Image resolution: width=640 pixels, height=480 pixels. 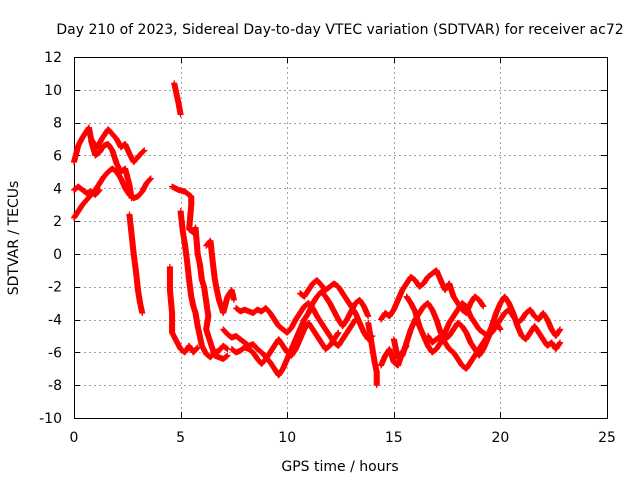 I want to click on y-tick-label: -4, so click(x=55, y=321).